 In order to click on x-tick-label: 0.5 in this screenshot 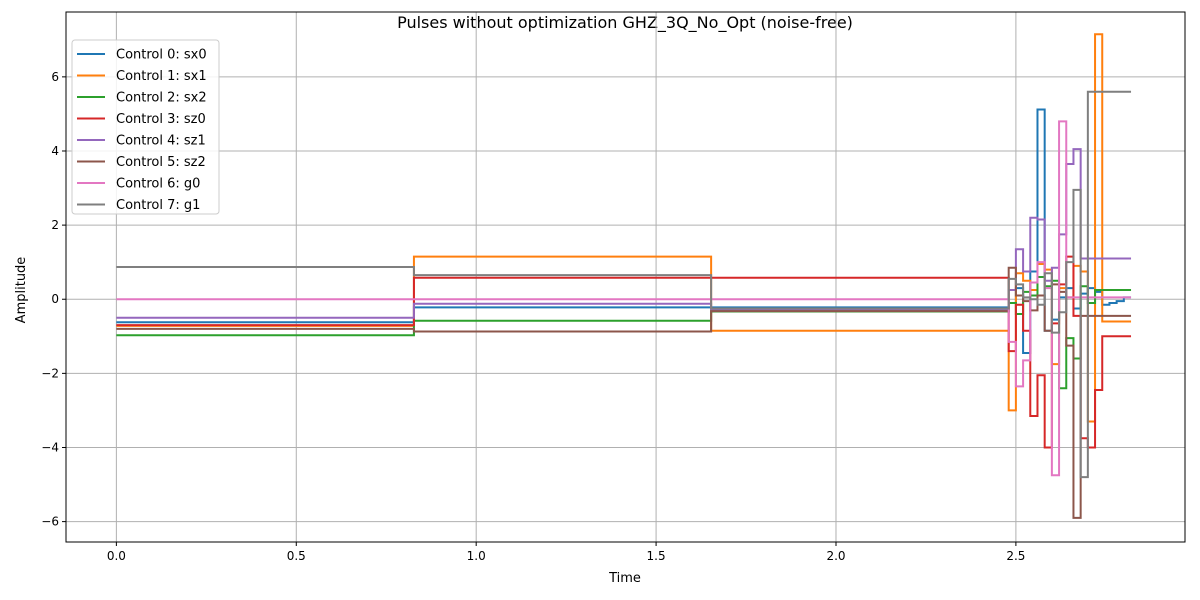, I will do `click(296, 556)`.